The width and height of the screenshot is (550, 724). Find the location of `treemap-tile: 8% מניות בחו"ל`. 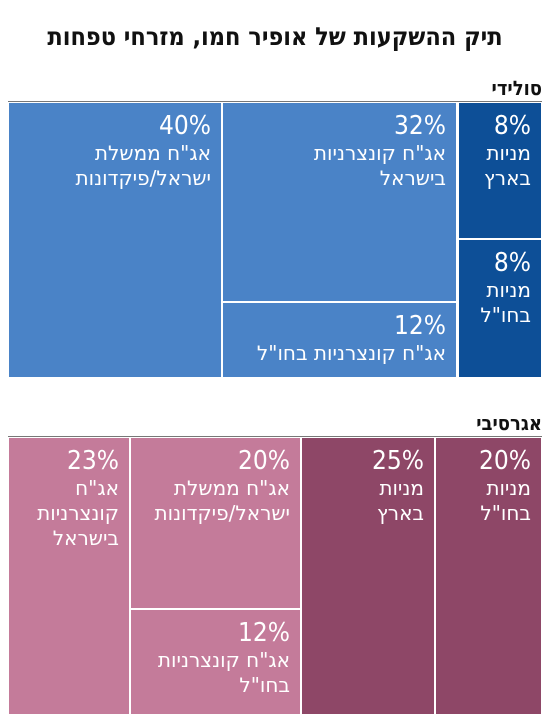

treemap-tile: 8% מניות בחו"ל is located at coordinates (500, 308).